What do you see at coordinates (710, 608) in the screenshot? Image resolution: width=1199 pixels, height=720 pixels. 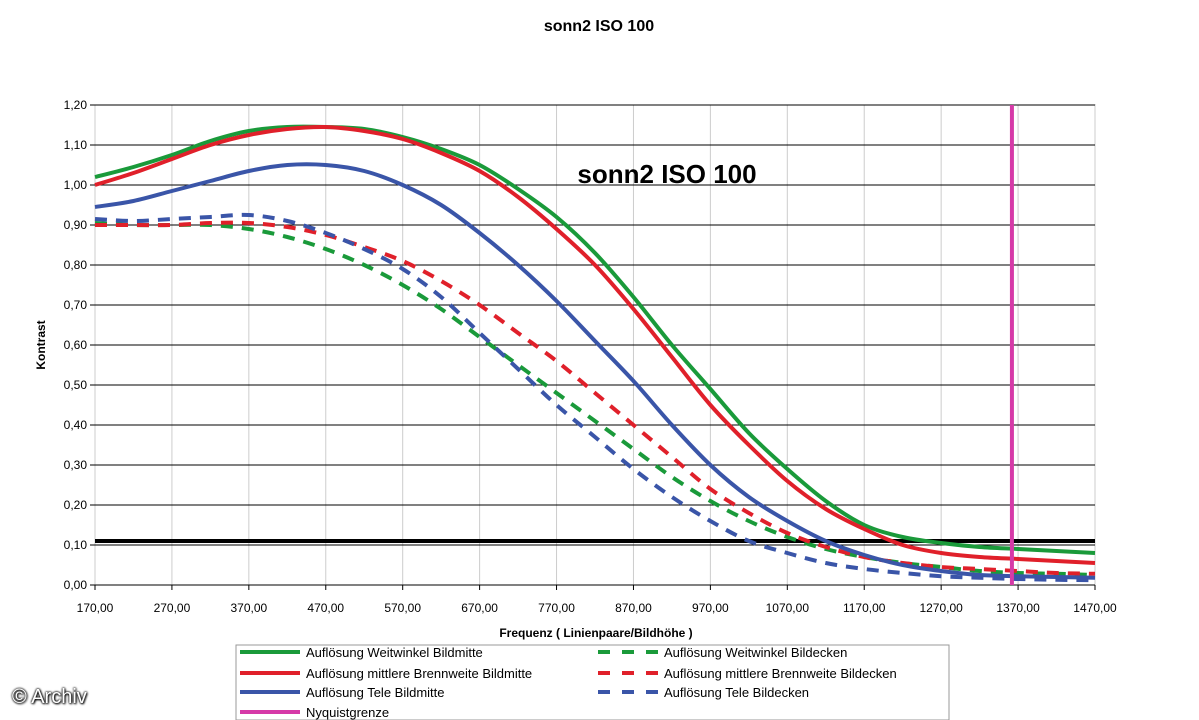 I see `x-tick-label: 970,00` at bounding box center [710, 608].